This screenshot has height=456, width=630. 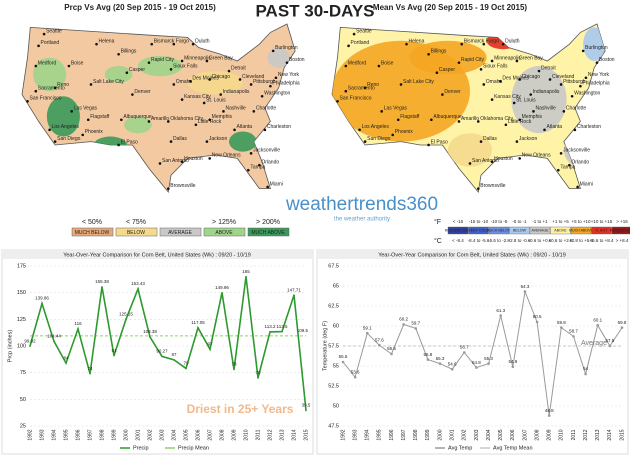 What do you see at coordinates (440, 434) in the screenshot?
I see `x-tick-label: 2000` at bounding box center [440, 434].